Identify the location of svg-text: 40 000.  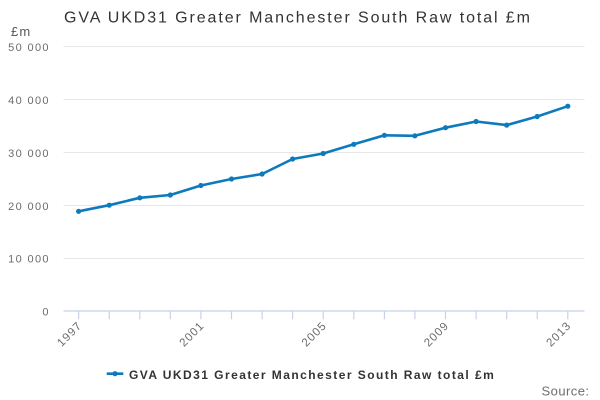
(29, 101).